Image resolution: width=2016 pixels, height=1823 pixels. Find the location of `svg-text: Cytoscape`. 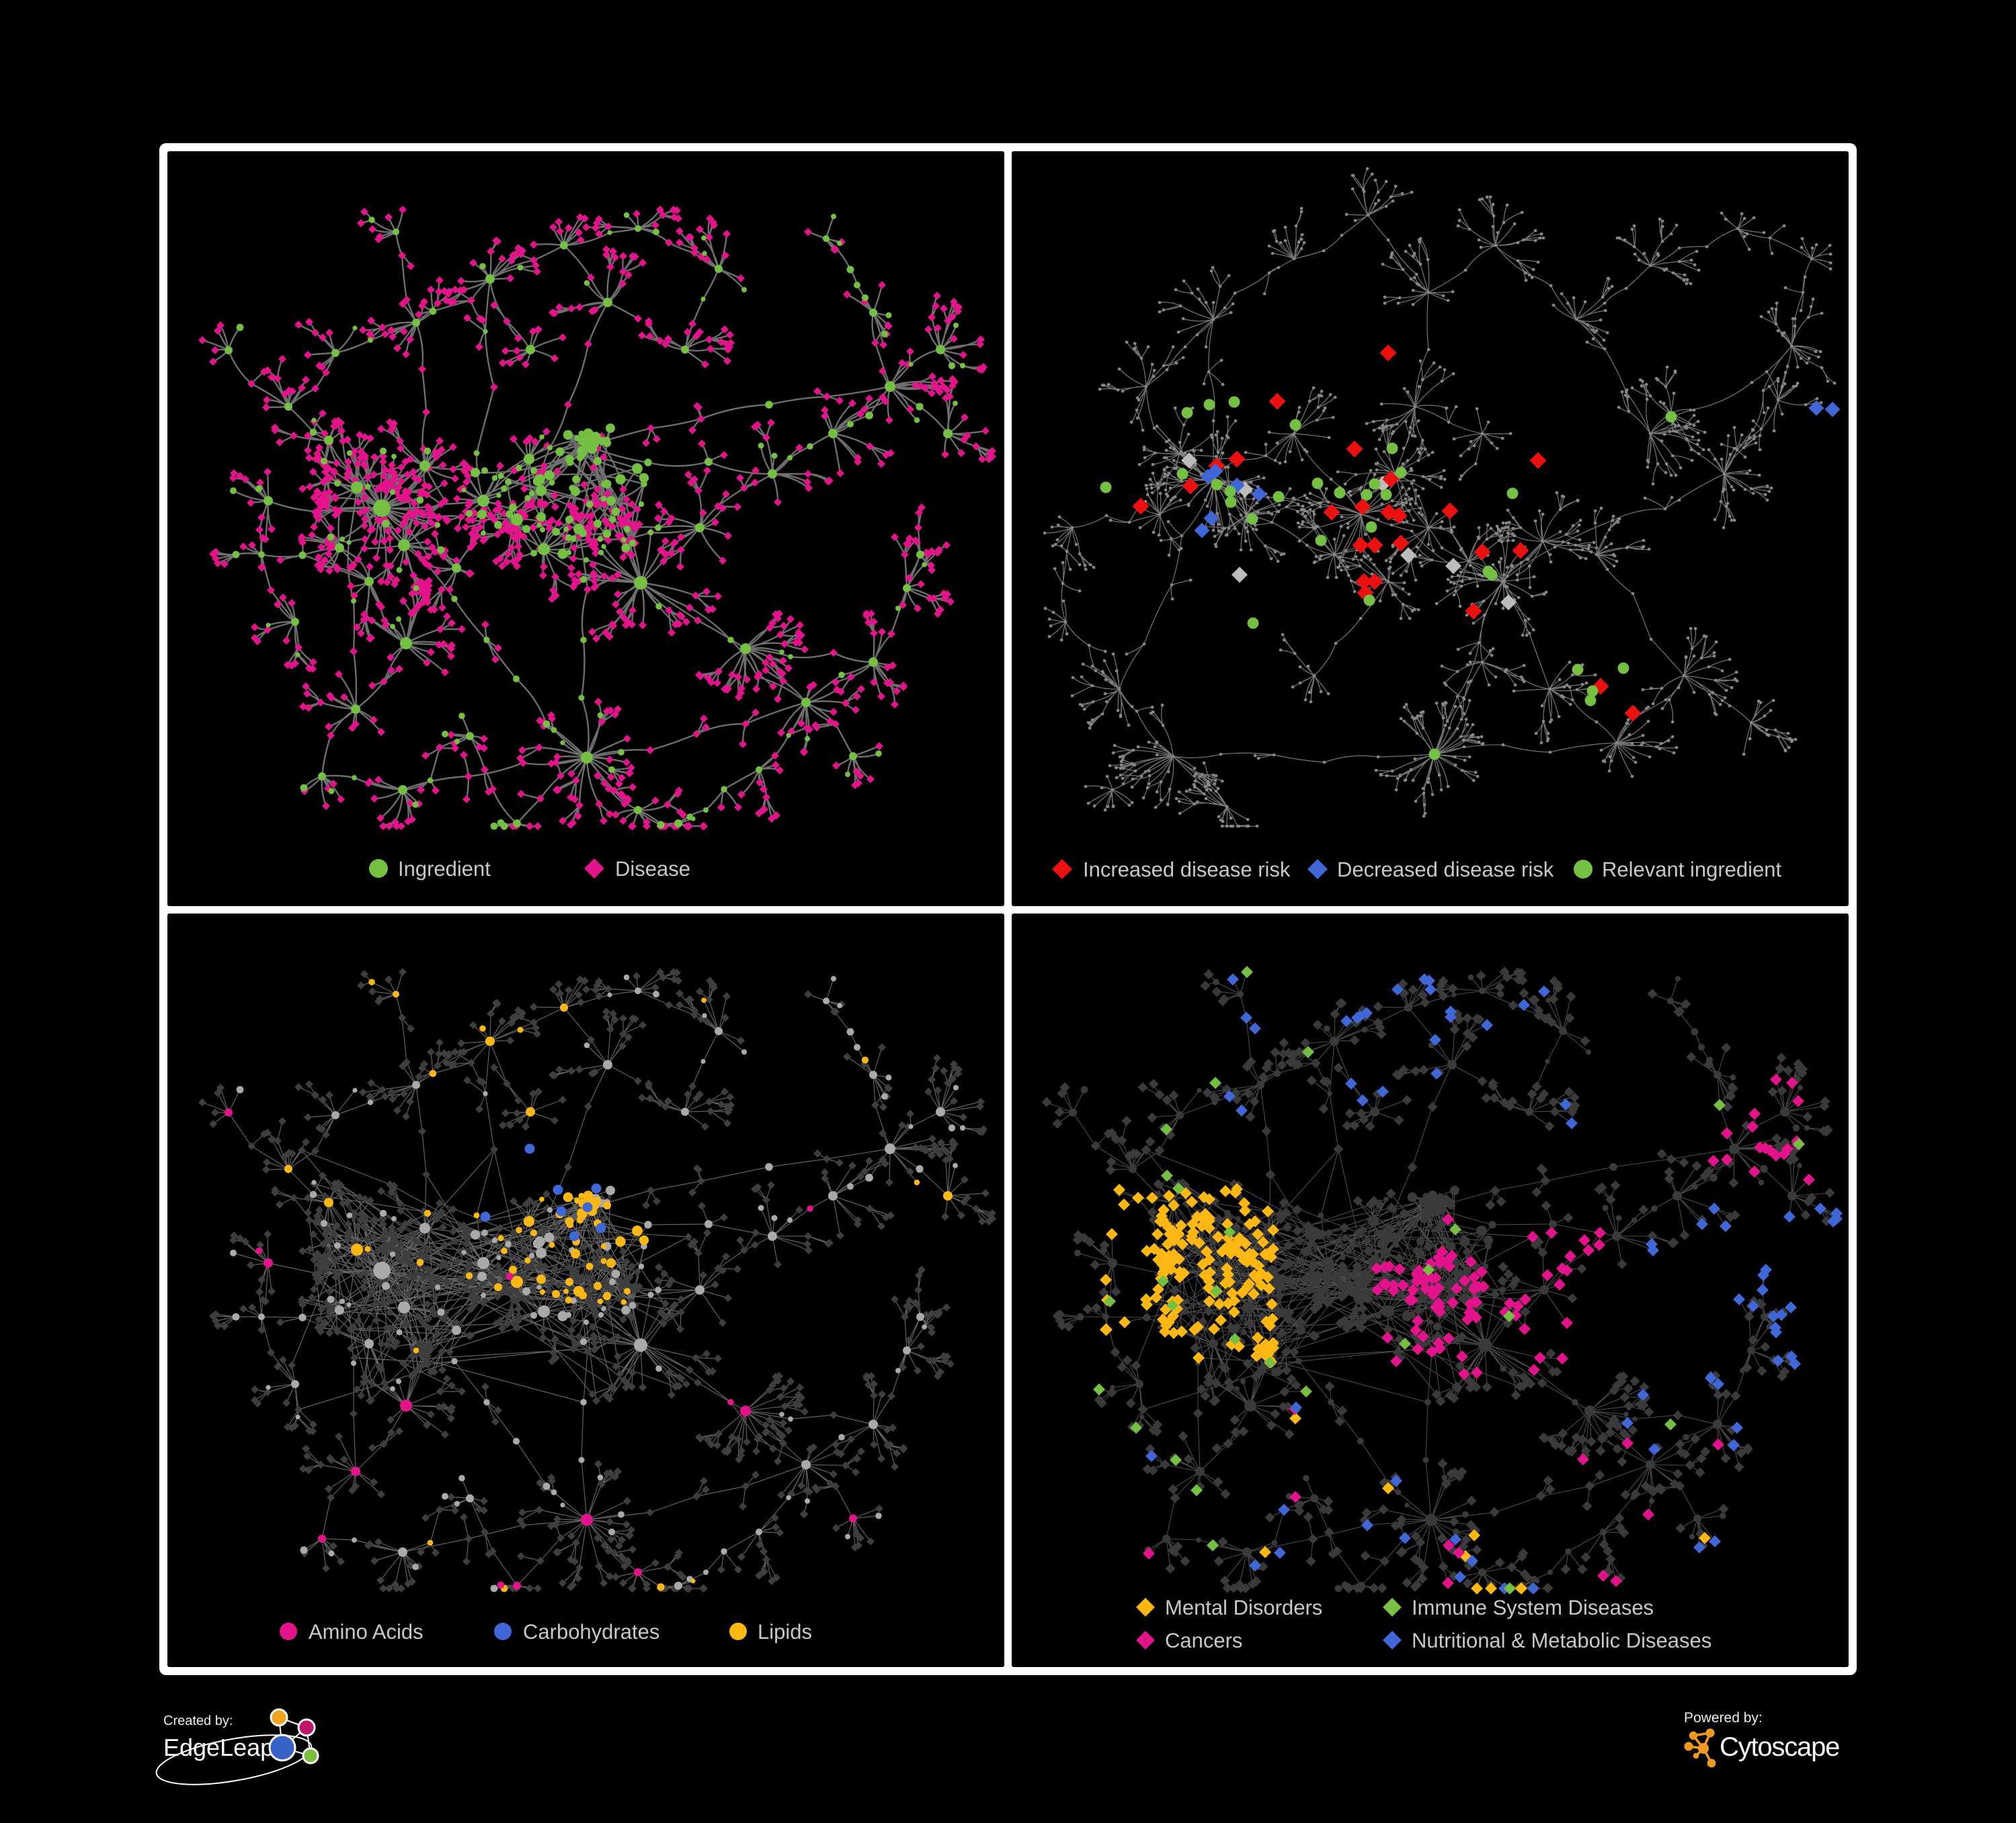

svg-text: Cytoscape is located at coordinates (1779, 1747).